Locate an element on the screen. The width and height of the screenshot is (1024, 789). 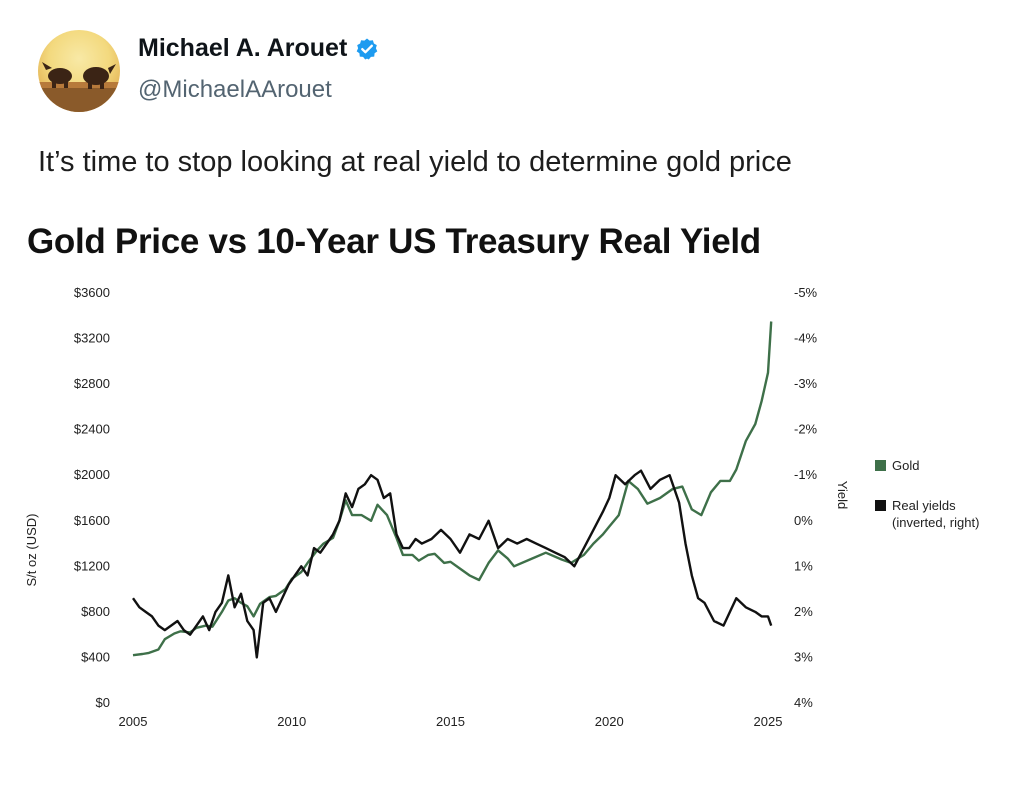
x-axis-ticks: 2005 2010 2015 2020 2025 is located at coordinates (451, 721).